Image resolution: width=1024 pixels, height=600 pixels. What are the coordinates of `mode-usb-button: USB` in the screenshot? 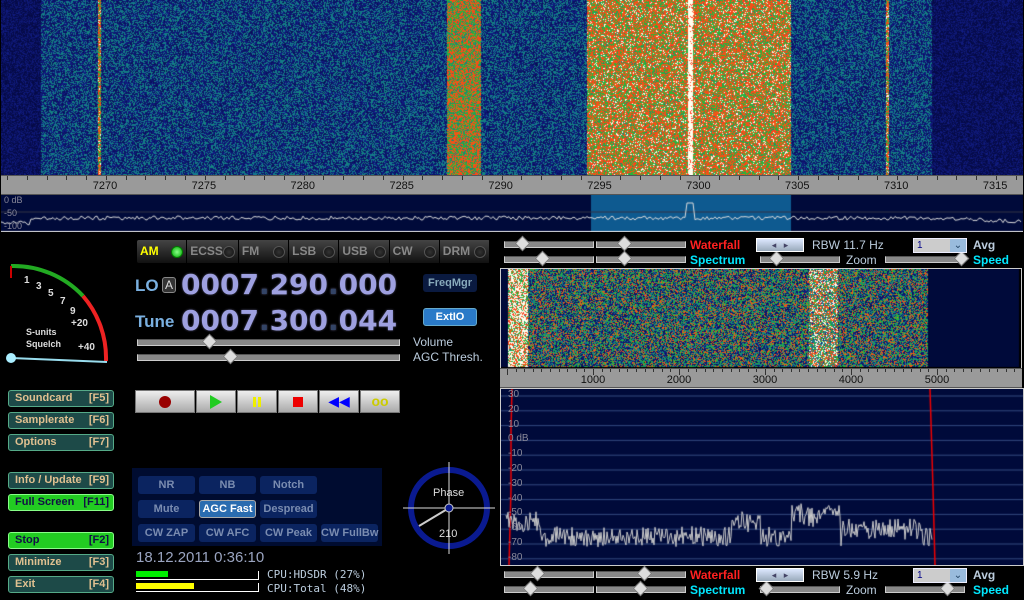 It's located at (364, 251).